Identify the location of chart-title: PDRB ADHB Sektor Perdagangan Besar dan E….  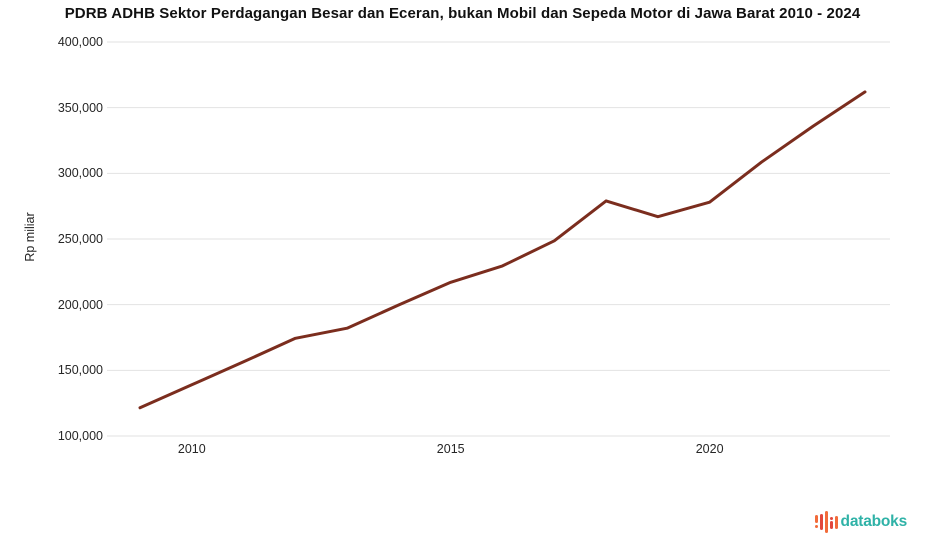
(462, 13).